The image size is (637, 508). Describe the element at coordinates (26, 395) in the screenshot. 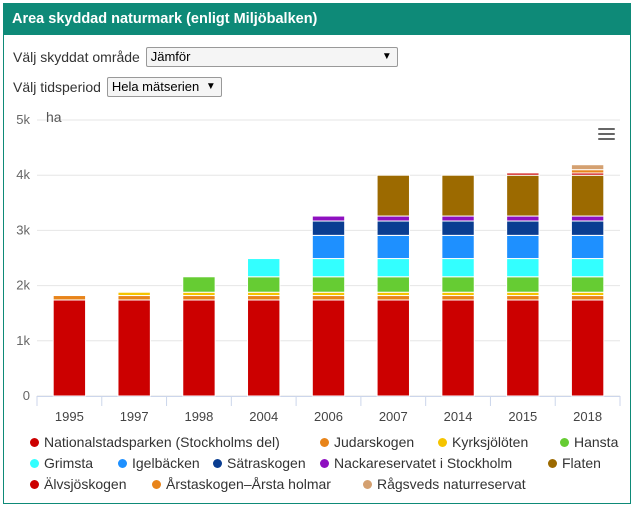

I see `y-tick-label: 0` at that location.